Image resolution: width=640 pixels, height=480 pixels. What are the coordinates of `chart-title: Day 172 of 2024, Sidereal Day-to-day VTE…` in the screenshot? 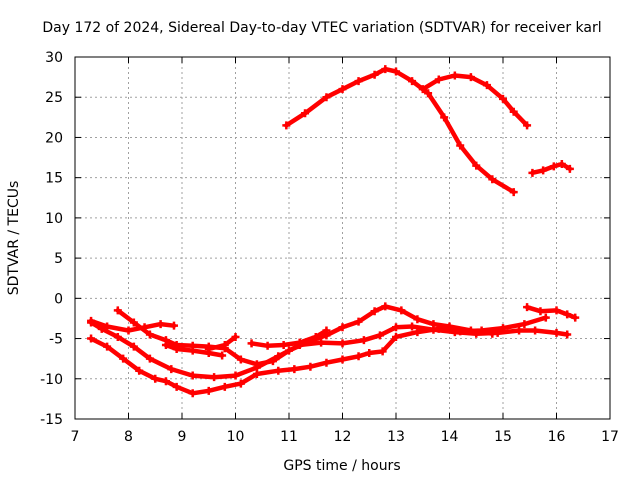 It's located at (321, 28).